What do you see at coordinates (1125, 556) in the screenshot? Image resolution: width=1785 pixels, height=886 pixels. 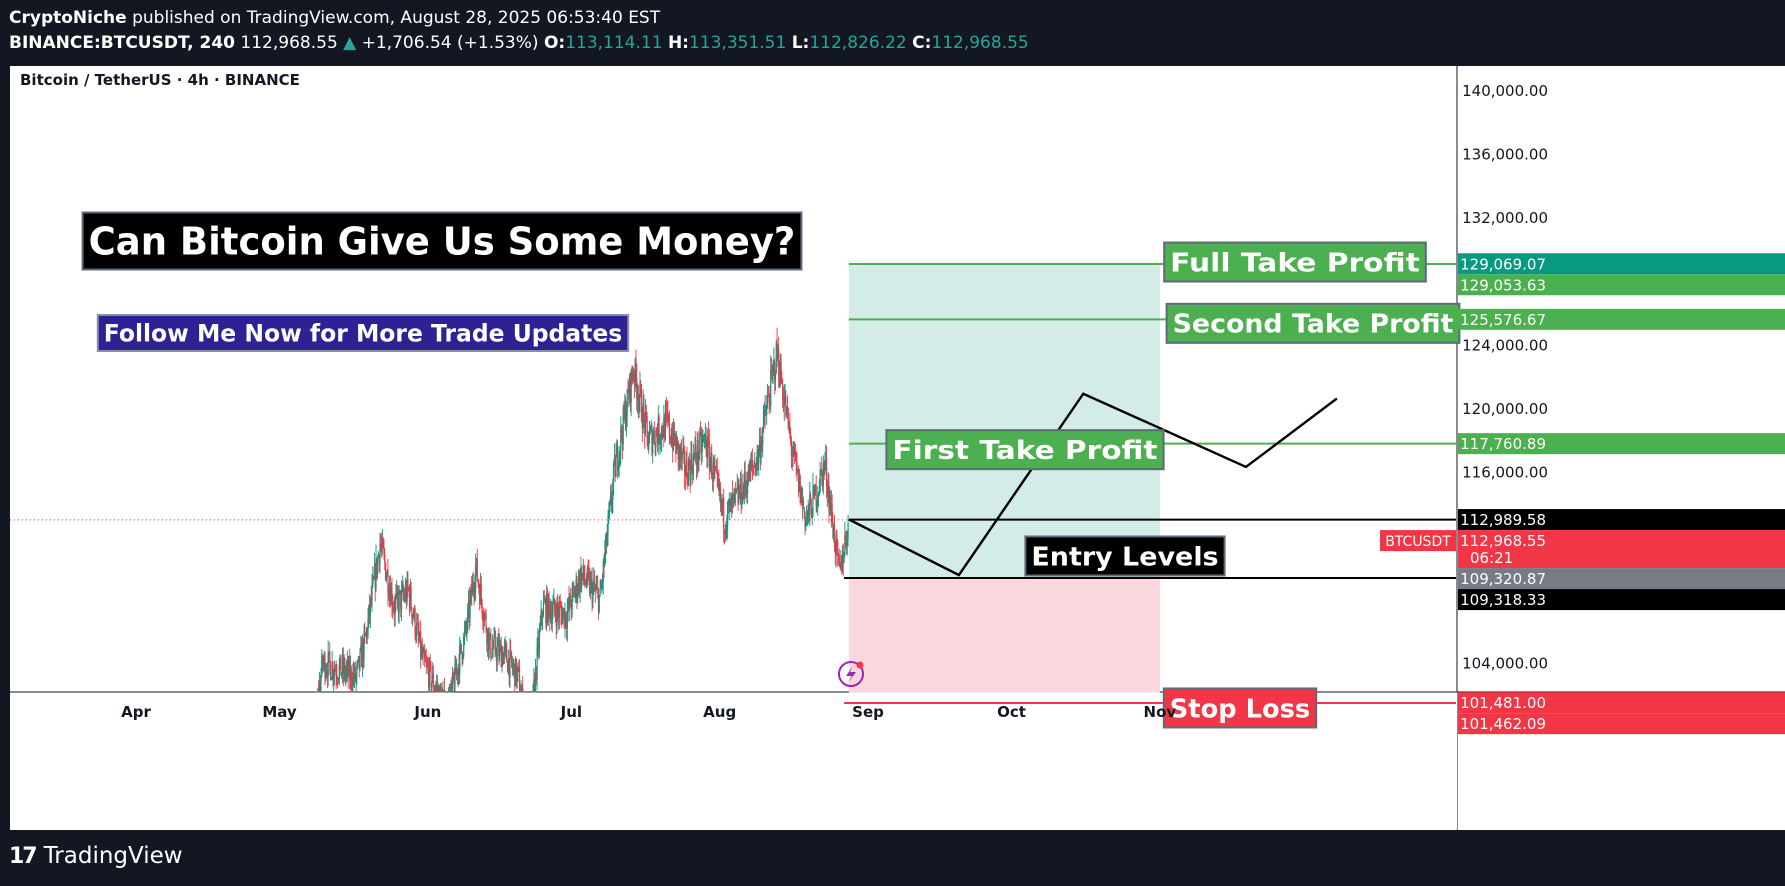 I see `label-entry-levels: Entry Levels` at bounding box center [1125, 556].